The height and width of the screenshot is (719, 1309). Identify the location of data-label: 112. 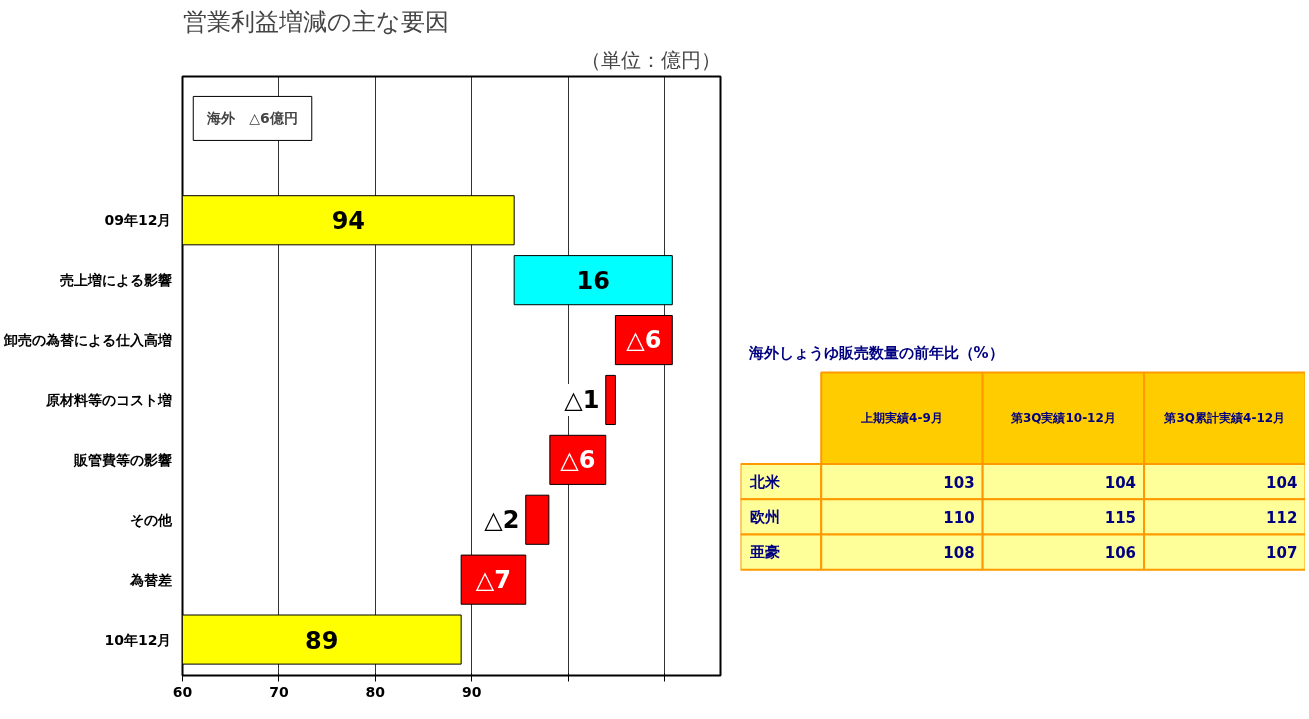
(1282, 517).